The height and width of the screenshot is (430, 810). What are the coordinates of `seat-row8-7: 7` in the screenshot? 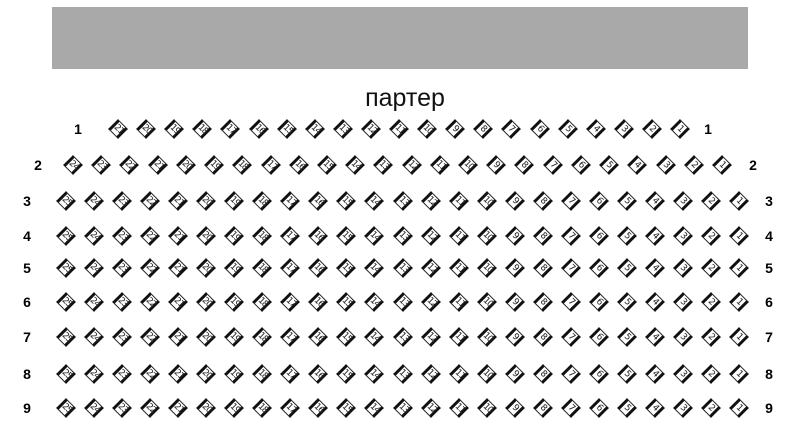 It's located at (570, 374).